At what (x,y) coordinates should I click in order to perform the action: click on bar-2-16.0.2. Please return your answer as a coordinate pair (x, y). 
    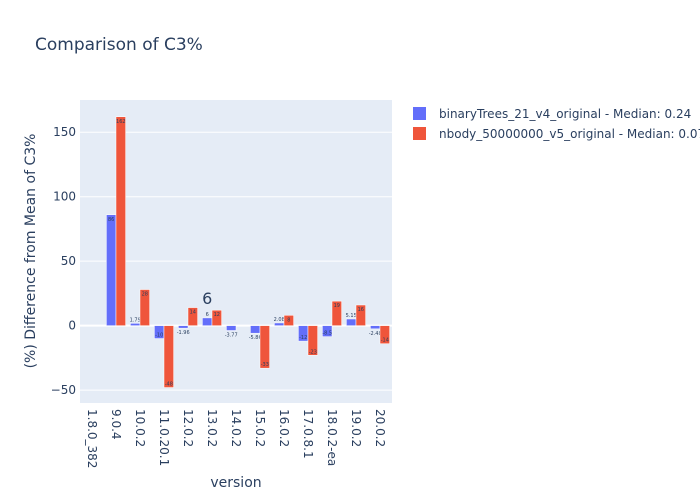
    Looking at the image, I should click on (288, 320).